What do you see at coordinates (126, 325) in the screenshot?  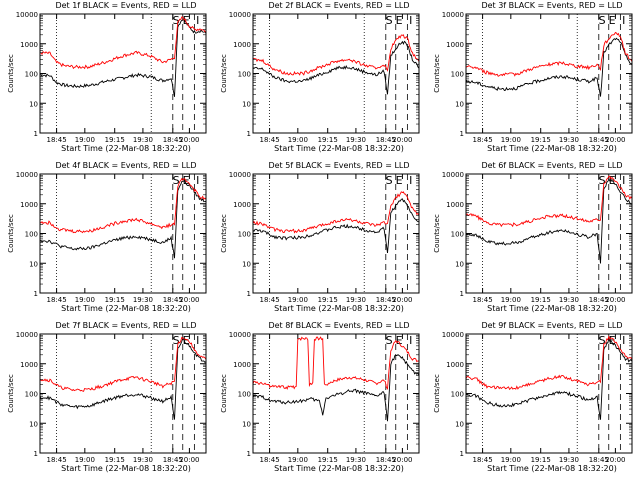 I see `panel-title: Det 7f BLACK = Events, RED = LLD` at bounding box center [126, 325].